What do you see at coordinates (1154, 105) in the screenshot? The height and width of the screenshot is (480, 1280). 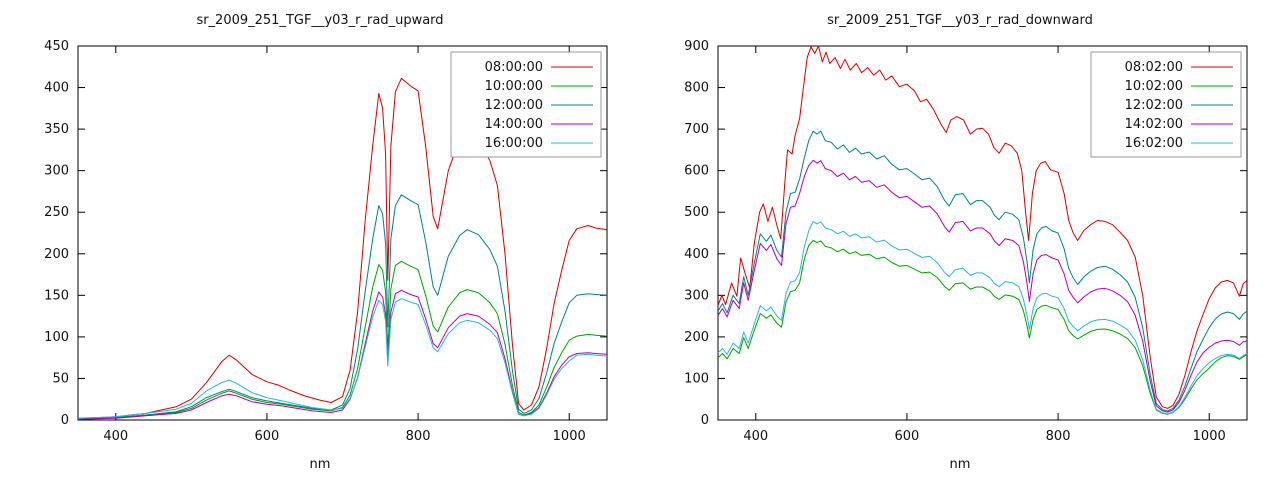 I see `legend-entry-label: 12:02:00` at bounding box center [1154, 105].